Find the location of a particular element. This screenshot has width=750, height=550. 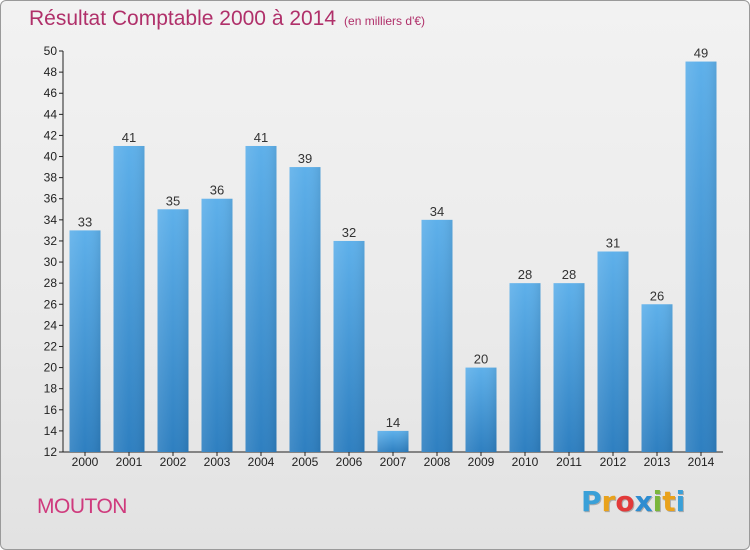

y-tick-label: 22 is located at coordinates (51, 346).